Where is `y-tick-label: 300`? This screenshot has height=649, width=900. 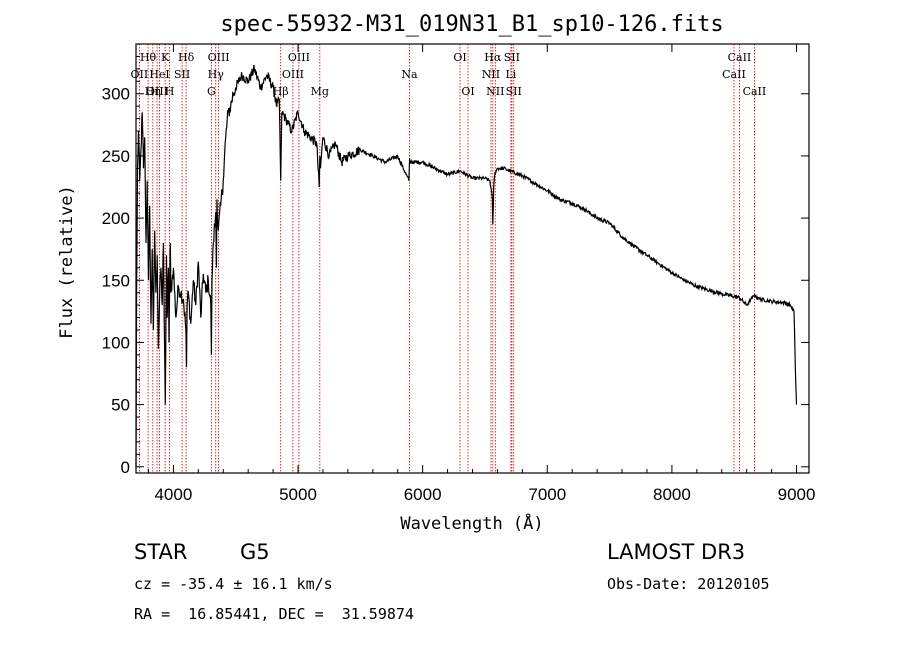
y-tick-label: 300 is located at coordinates (116, 94).